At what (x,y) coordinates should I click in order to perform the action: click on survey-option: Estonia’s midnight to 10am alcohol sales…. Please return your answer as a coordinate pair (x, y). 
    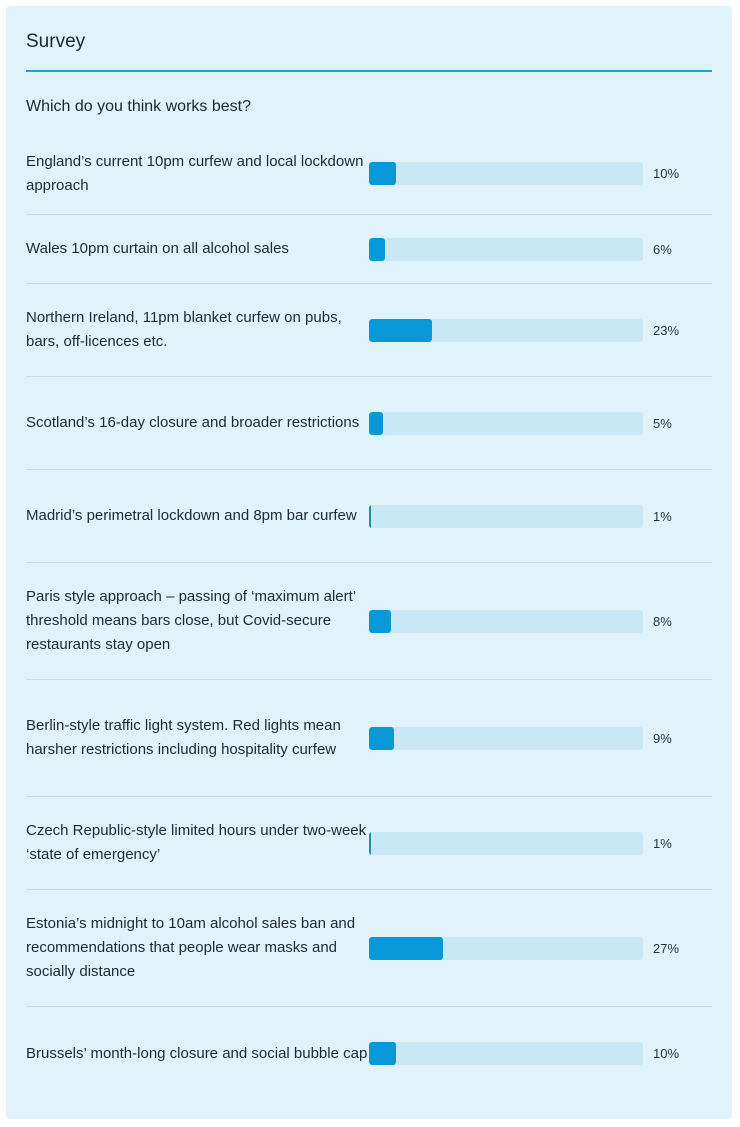
    Looking at the image, I should click on (369, 948).